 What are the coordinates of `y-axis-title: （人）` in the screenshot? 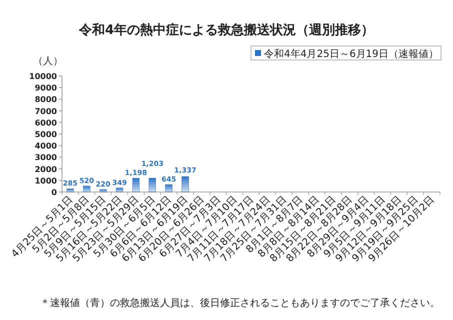 It's located at (48, 61).